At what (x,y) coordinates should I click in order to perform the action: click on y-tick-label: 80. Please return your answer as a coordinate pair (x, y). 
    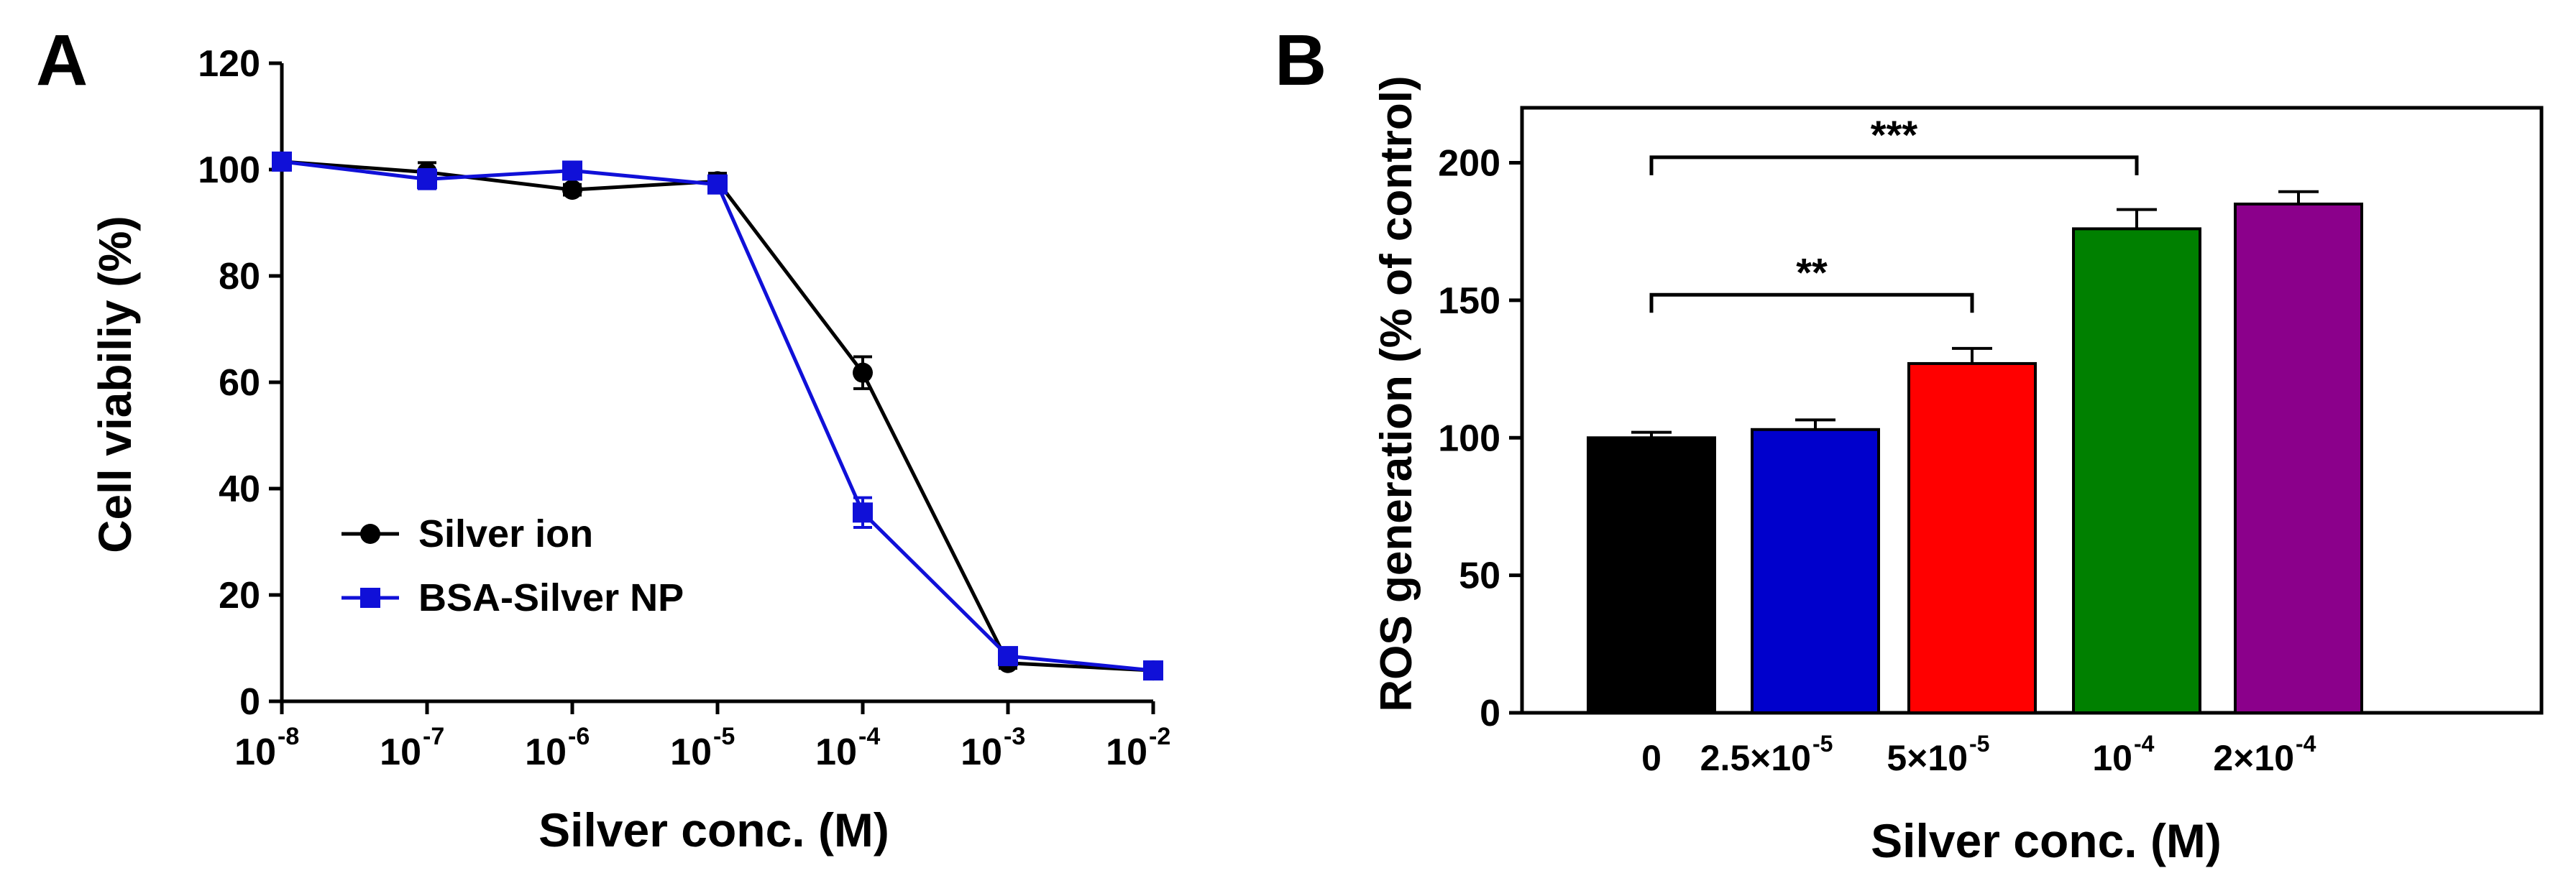
    Looking at the image, I should click on (239, 276).